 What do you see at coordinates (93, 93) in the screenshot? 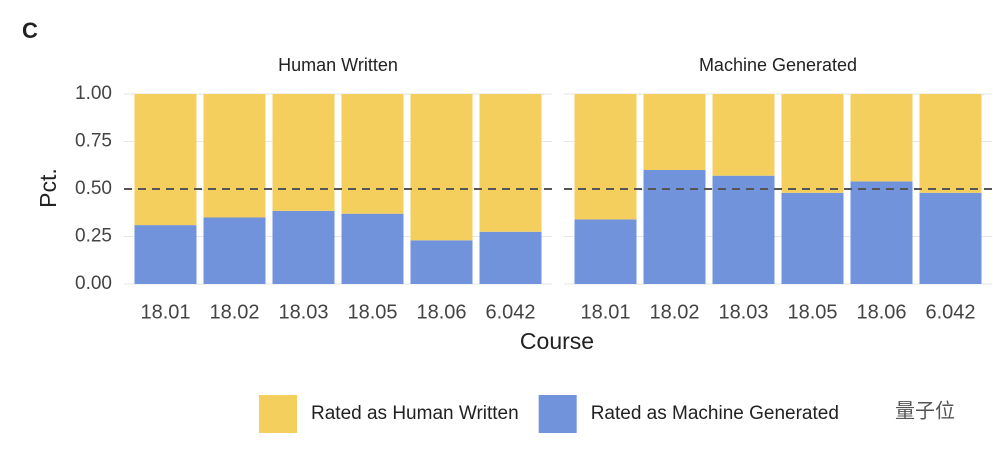
I see `y-tick-label: 1.00` at bounding box center [93, 93].